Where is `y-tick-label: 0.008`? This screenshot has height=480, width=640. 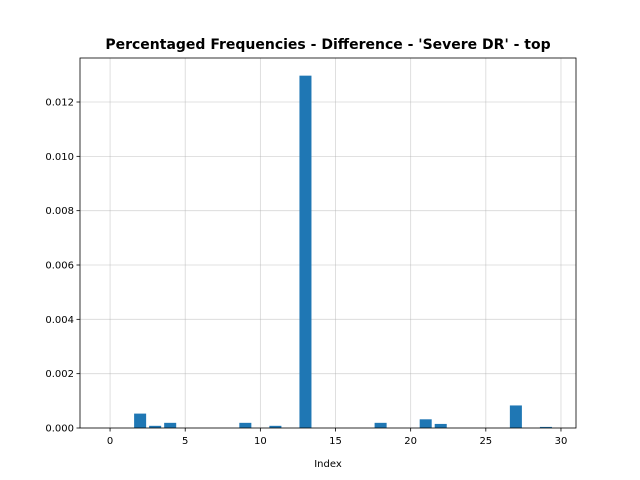
y-tick-label: 0.008 is located at coordinates (59, 211).